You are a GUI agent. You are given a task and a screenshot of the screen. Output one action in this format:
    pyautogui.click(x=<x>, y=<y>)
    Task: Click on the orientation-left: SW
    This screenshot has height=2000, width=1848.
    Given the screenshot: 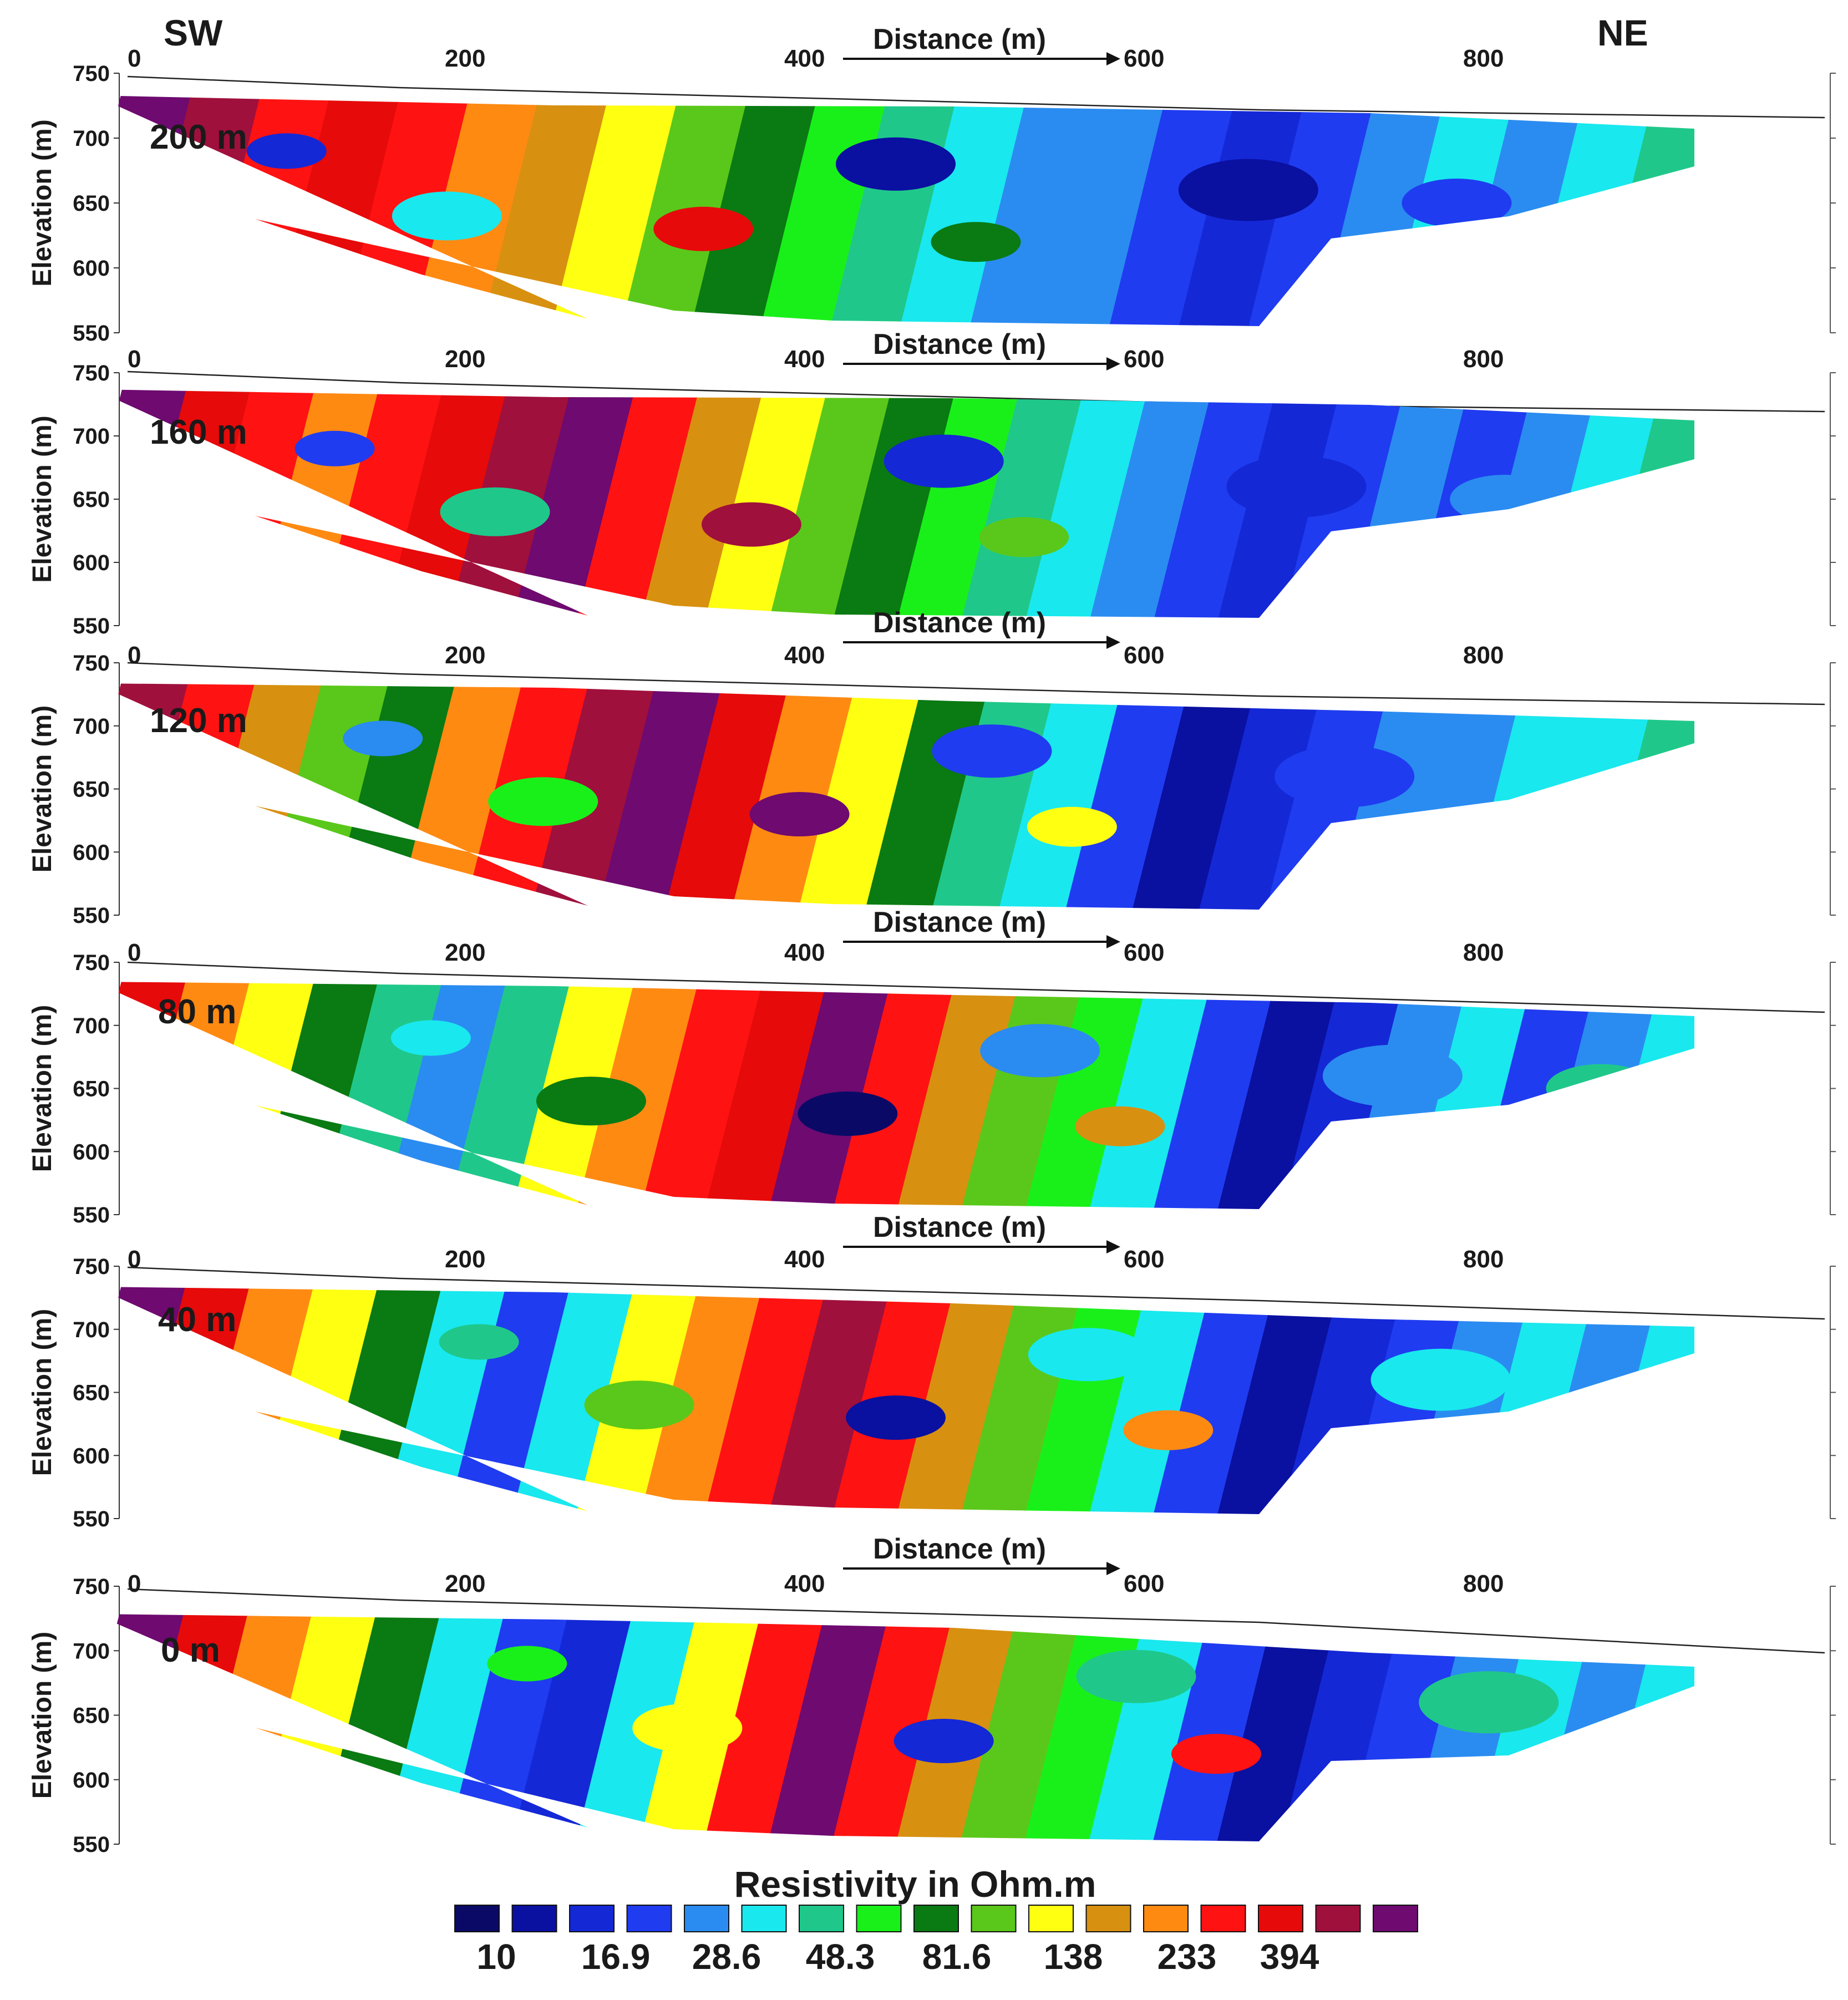 What is the action you would take?
    pyautogui.click(x=193, y=32)
    